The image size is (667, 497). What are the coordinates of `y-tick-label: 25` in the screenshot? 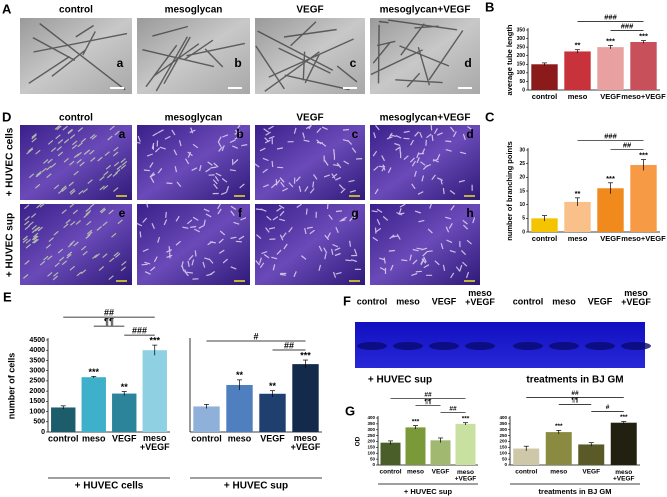 It's located at (522, 164).